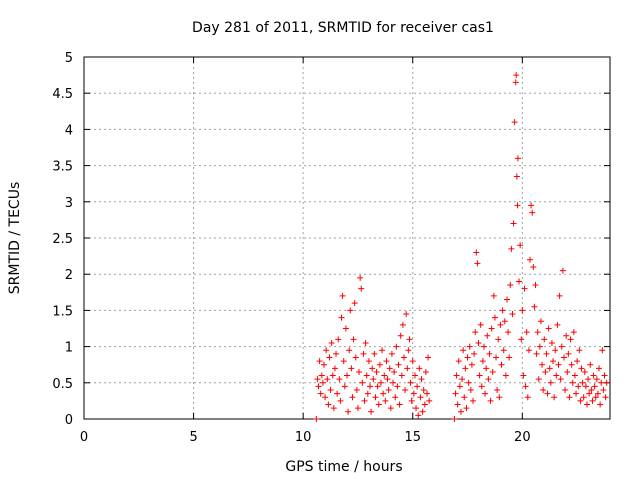 The width and height of the screenshot is (640, 480). What do you see at coordinates (343, 467) in the screenshot?
I see `x-axis-label: GPS time / hours` at bounding box center [343, 467].